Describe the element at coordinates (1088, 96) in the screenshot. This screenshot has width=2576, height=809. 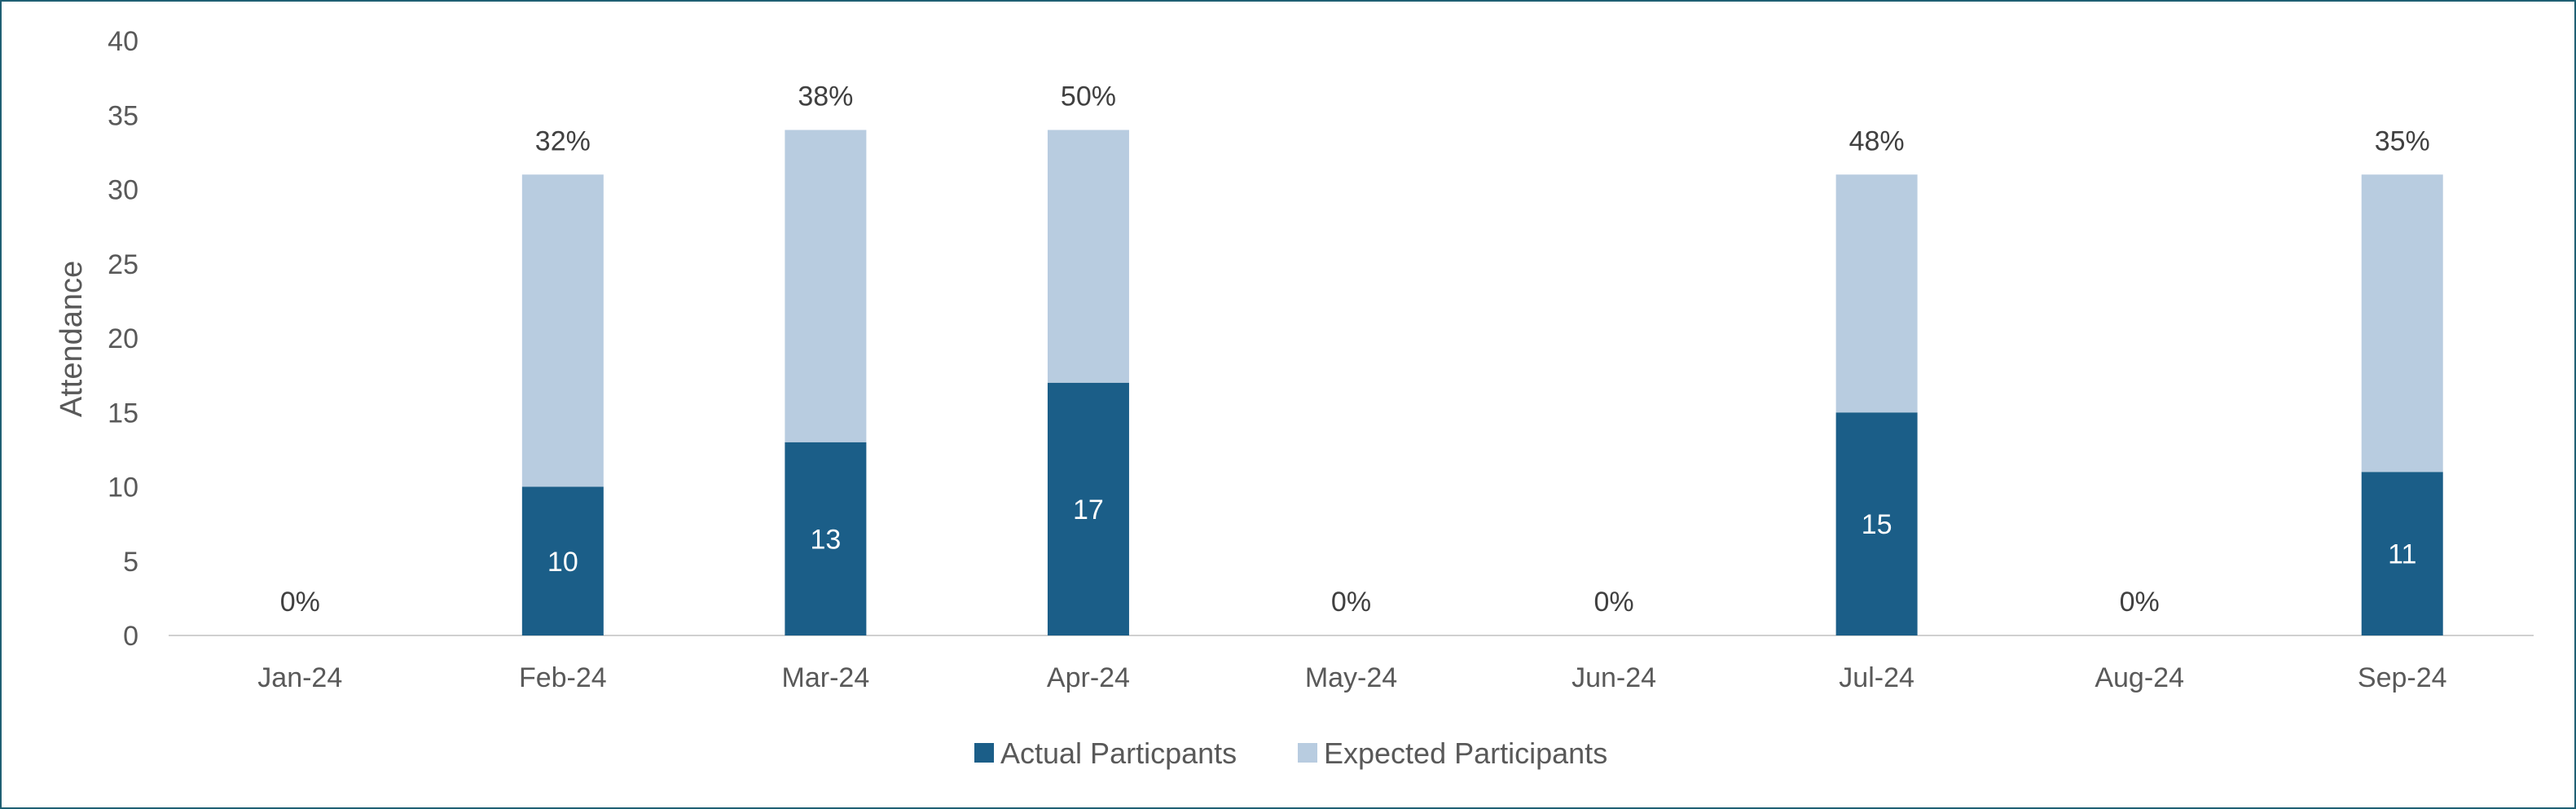
I see `percent-label: 50%` at that location.